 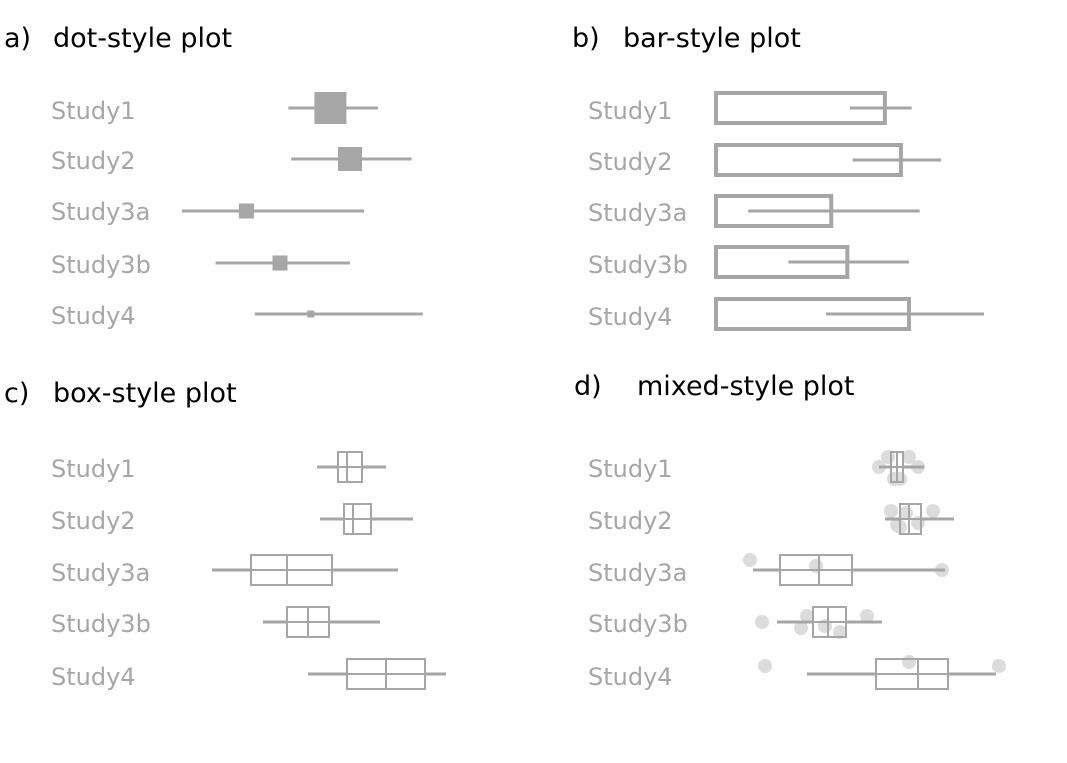 What do you see at coordinates (588, 386) in the screenshot?
I see `panel-d-letter: d)` at bounding box center [588, 386].